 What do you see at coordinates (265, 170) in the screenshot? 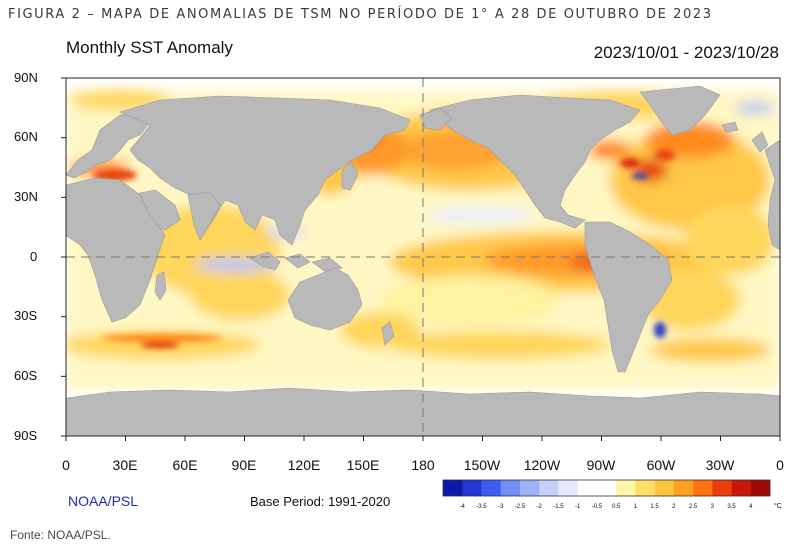
I see `asia` at bounding box center [265, 170].